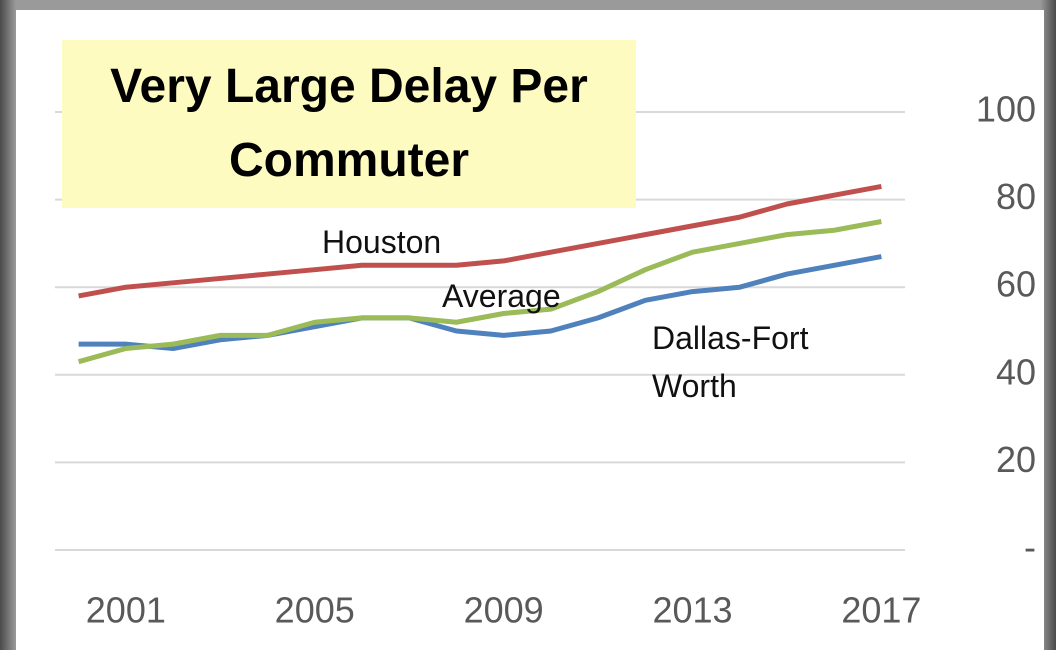 This screenshot has height=650, width=1056. I want to click on y-tick-label: 20, so click(1016, 459).